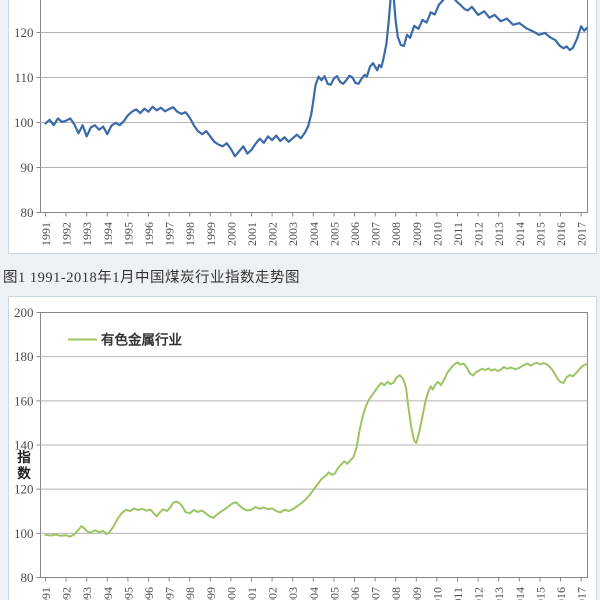 Image resolution: width=600 pixels, height=600 pixels. Describe the element at coordinates (24, 457) in the screenshot. I see `y-axis-title: 指` at that location.